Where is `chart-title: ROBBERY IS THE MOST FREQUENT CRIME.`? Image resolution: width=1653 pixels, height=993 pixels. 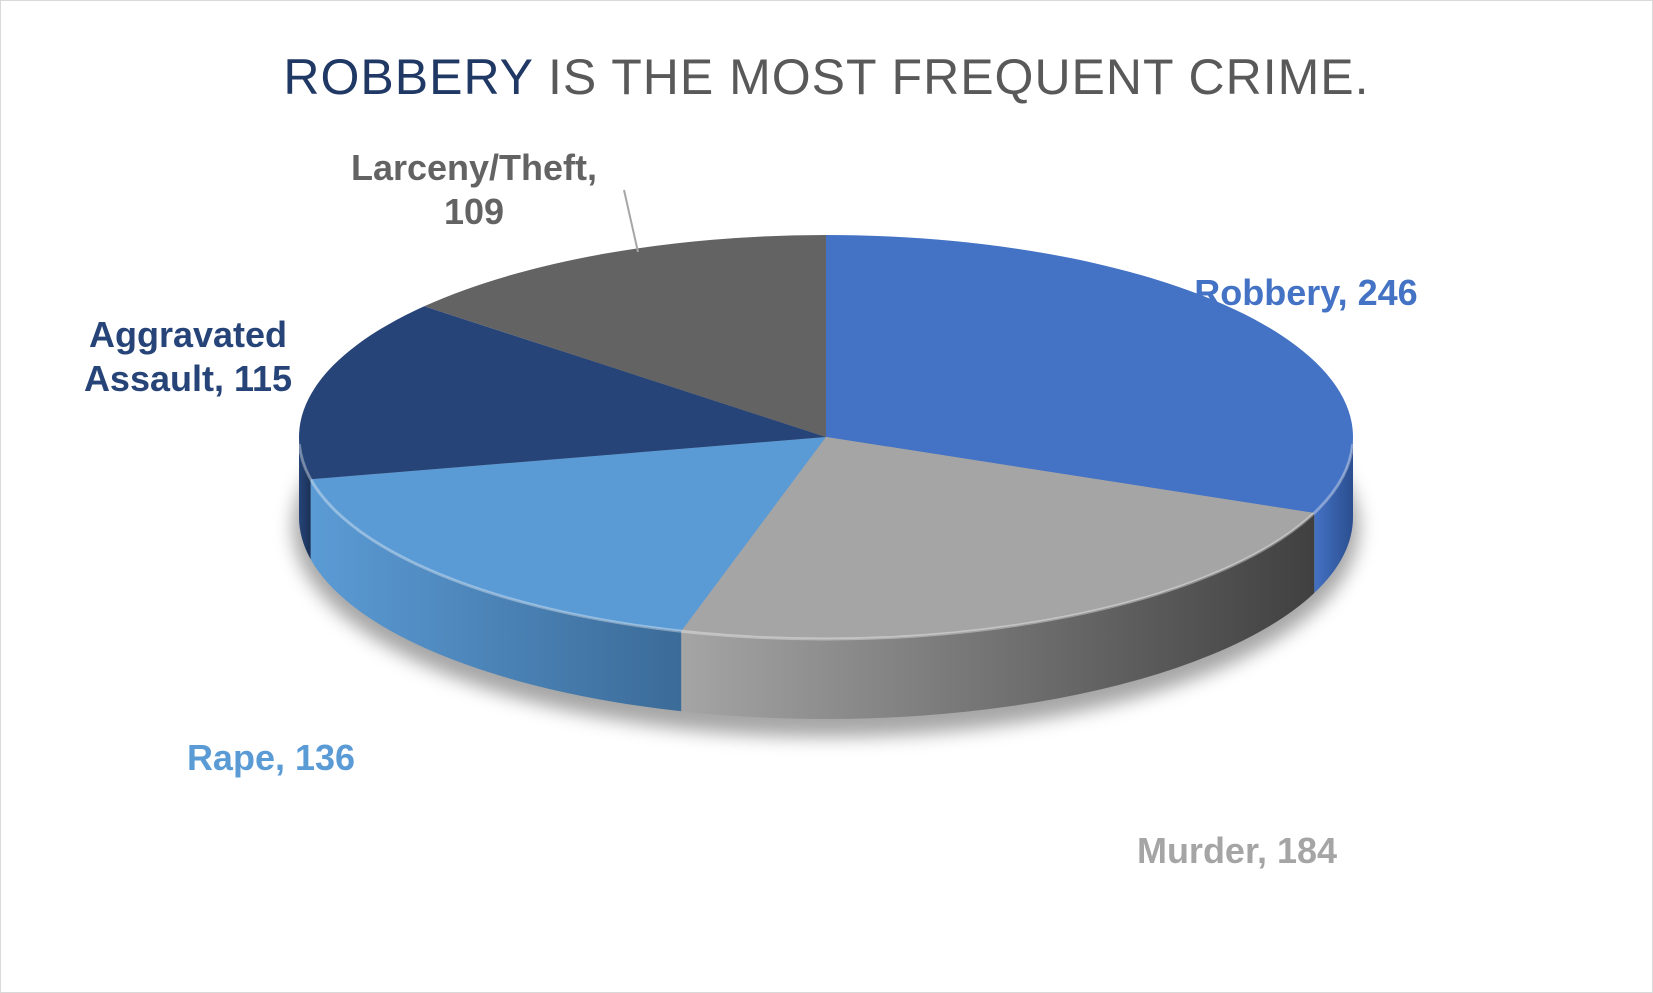 chart-title: ROBBERY IS THE MOST FREQUENT CRIME. is located at coordinates (826, 77).